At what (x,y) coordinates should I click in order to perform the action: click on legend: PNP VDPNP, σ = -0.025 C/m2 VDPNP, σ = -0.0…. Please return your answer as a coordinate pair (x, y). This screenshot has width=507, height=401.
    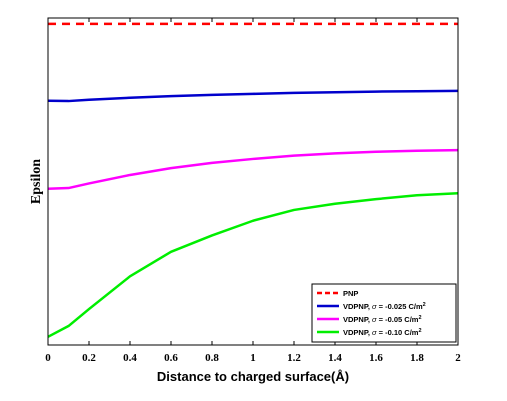
    Looking at the image, I should click on (384, 313).